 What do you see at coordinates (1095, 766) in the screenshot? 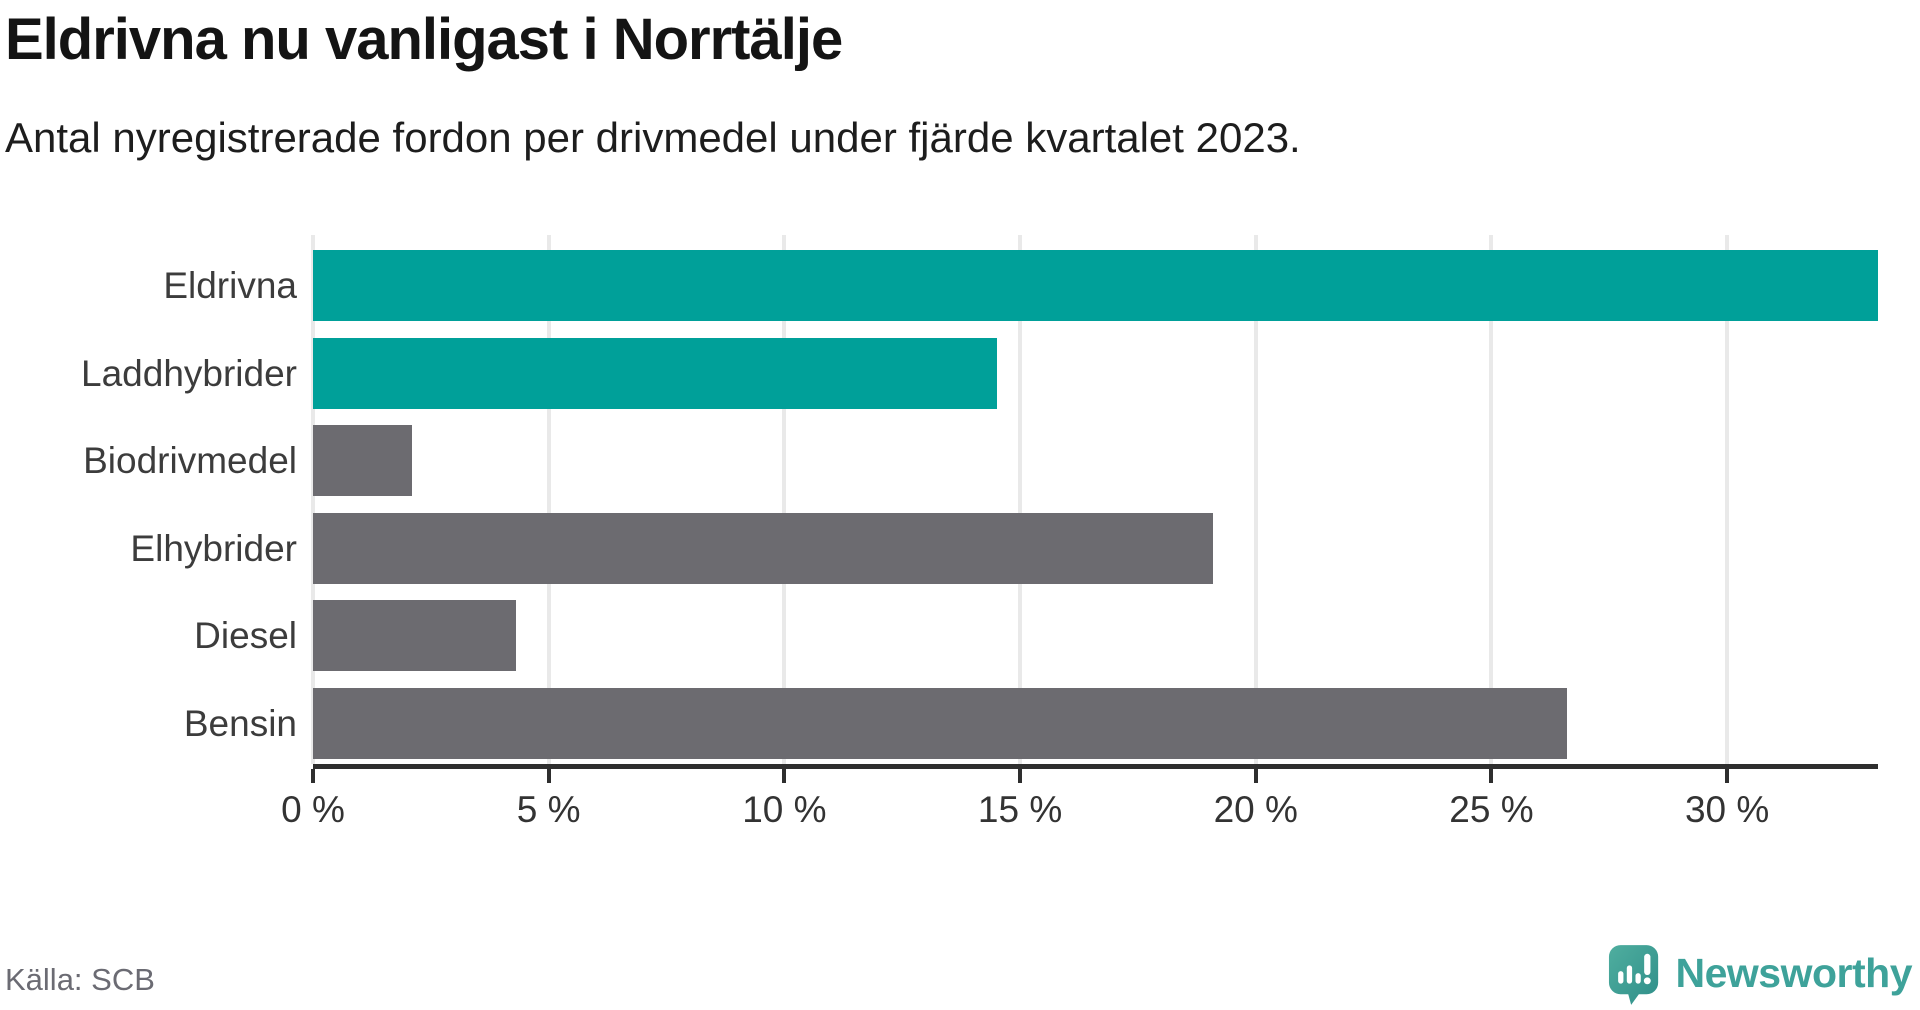
I see `x-axis-line` at bounding box center [1095, 766].